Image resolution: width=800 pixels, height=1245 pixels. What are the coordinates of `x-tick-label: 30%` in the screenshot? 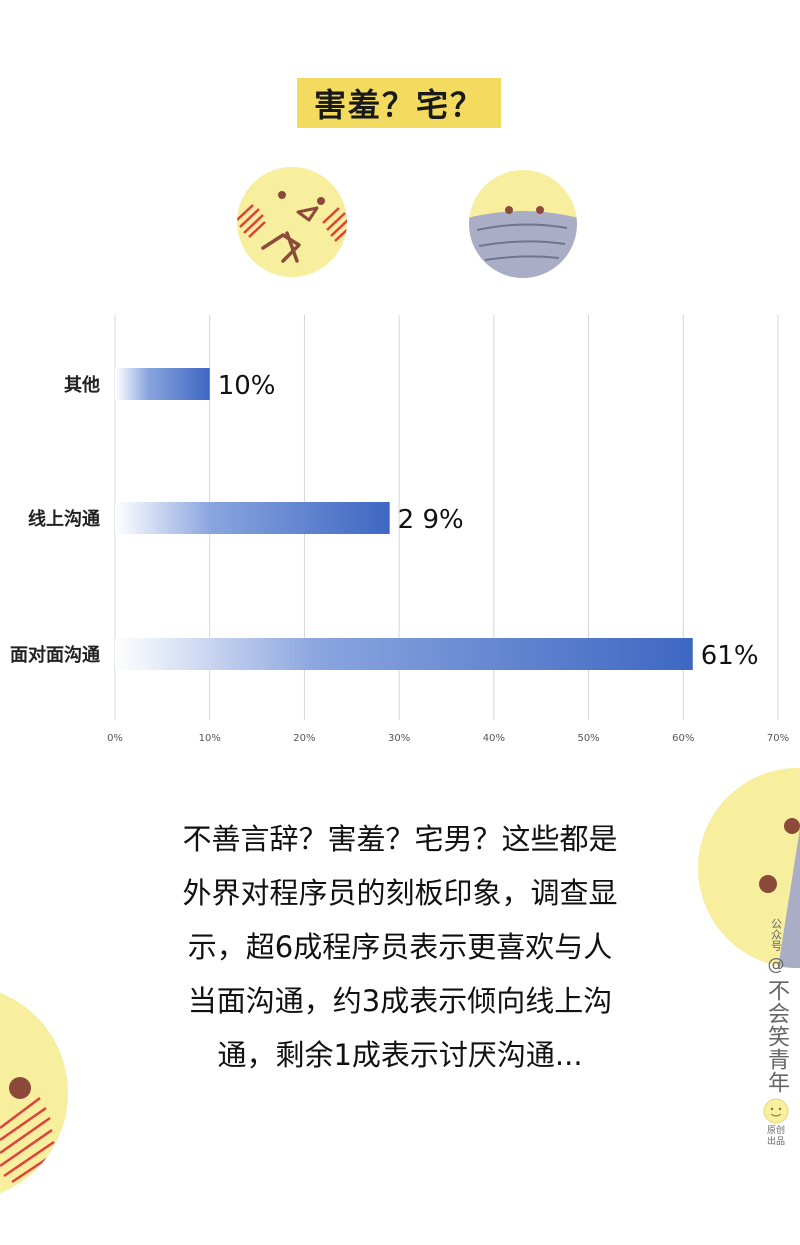 It's located at (399, 738).